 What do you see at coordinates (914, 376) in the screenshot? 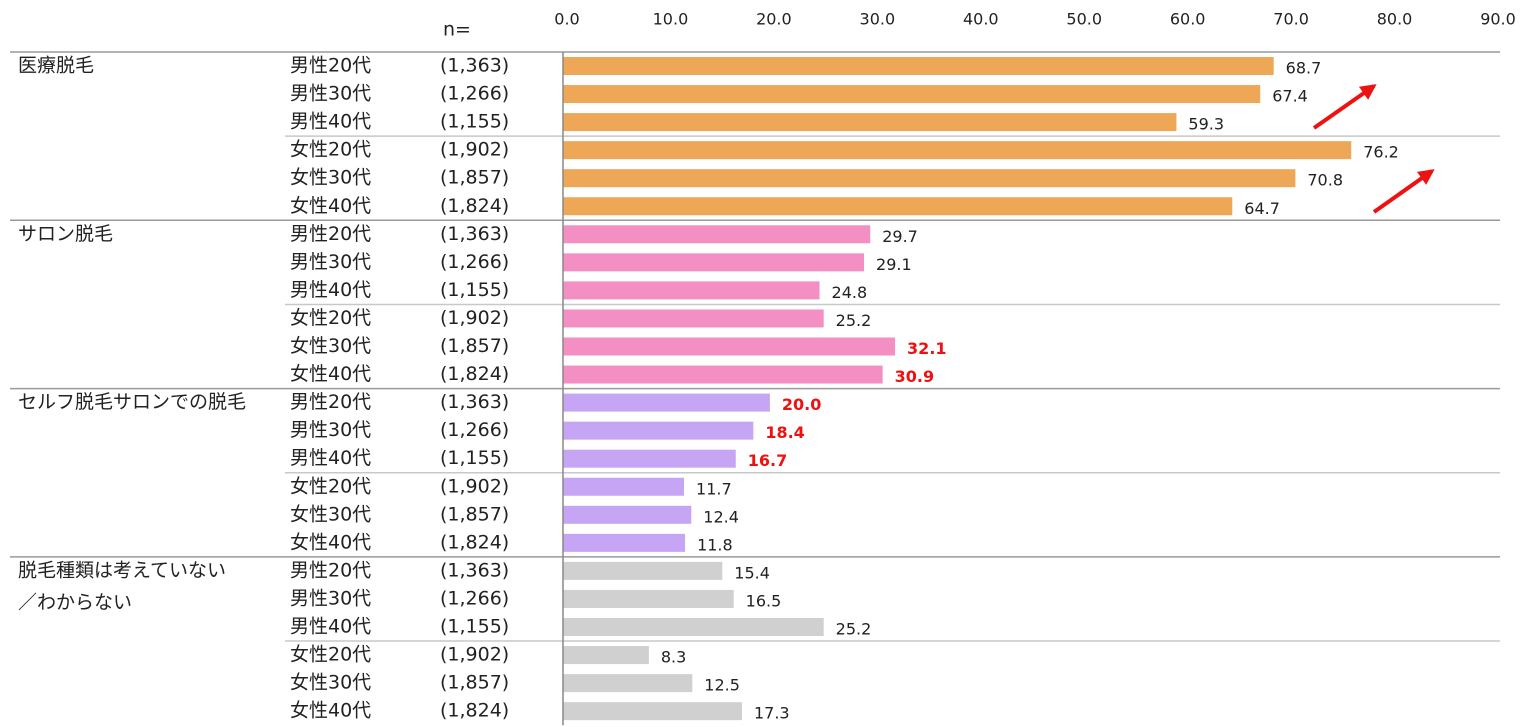
I see `value-label: 30.9` at bounding box center [914, 376].